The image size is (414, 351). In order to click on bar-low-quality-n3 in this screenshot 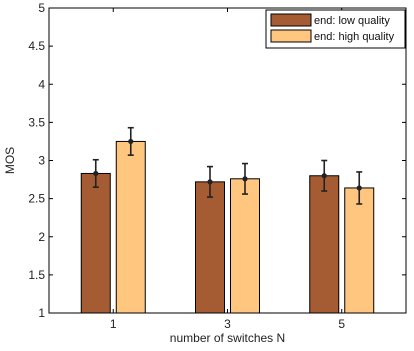, I will do `click(210, 247)`.